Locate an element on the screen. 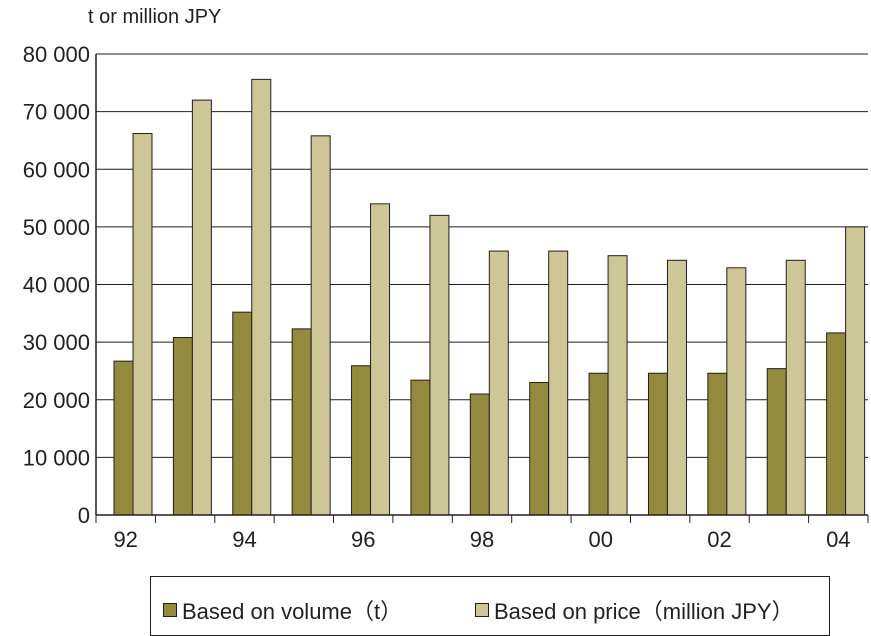 Image resolution: width=871 pixels, height=636 pixels. x-tick-label: 04 is located at coordinates (838, 539).